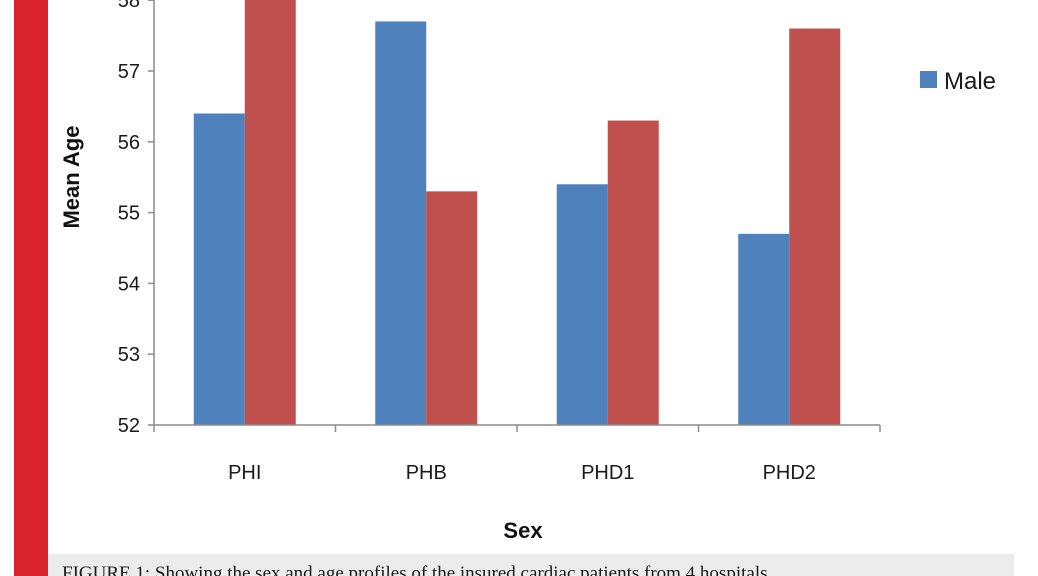  What do you see at coordinates (129, 355) in the screenshot?
I see `y-tick-label: 53` at bounding box center [129, 355].